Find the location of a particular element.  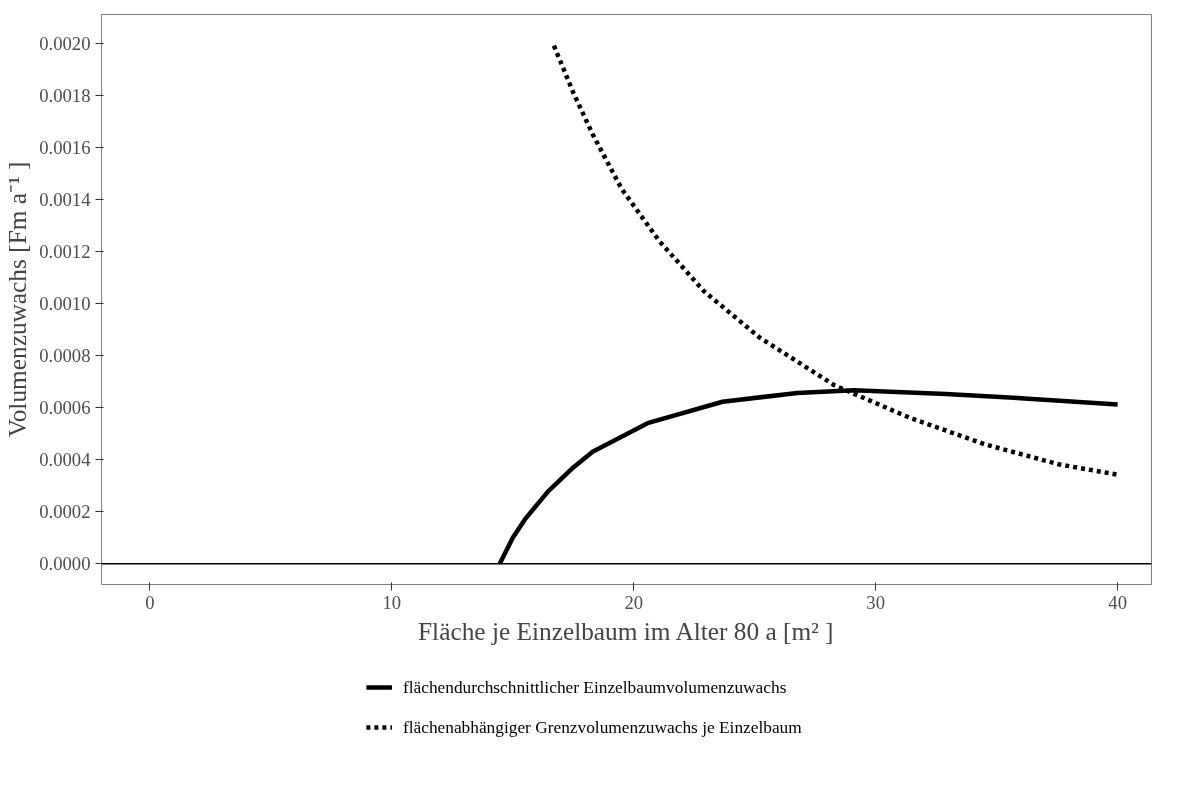

x-tick-label: 30 is located at coordinates (876, 602).